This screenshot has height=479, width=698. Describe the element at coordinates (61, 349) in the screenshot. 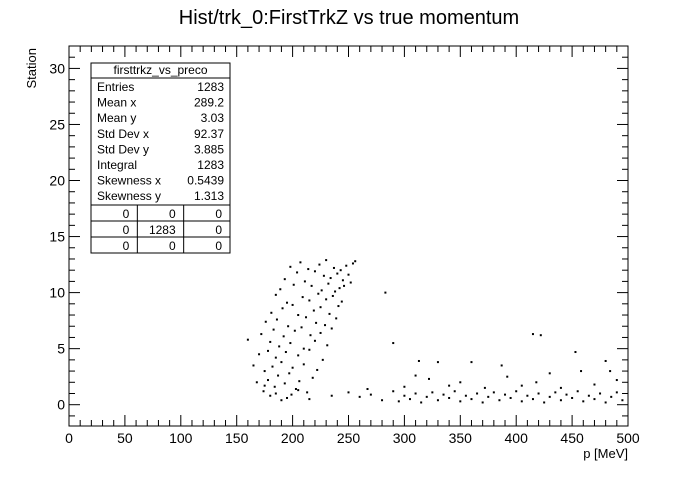

I see `y-tick-label: 5` at that location.